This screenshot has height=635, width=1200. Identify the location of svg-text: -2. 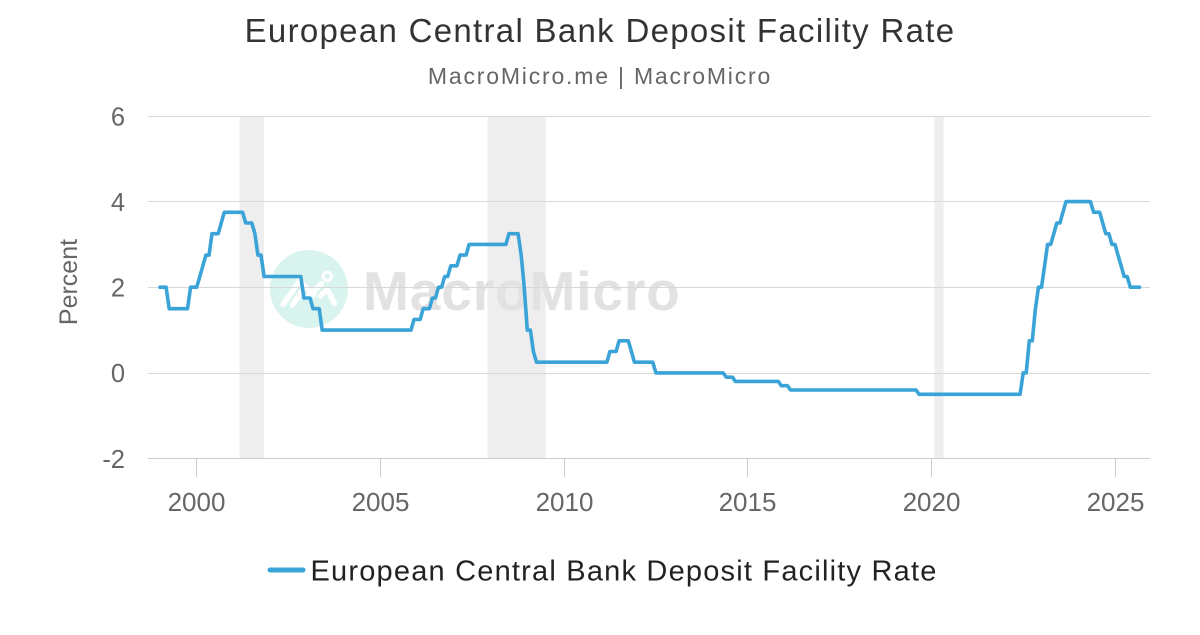
(113, 460).